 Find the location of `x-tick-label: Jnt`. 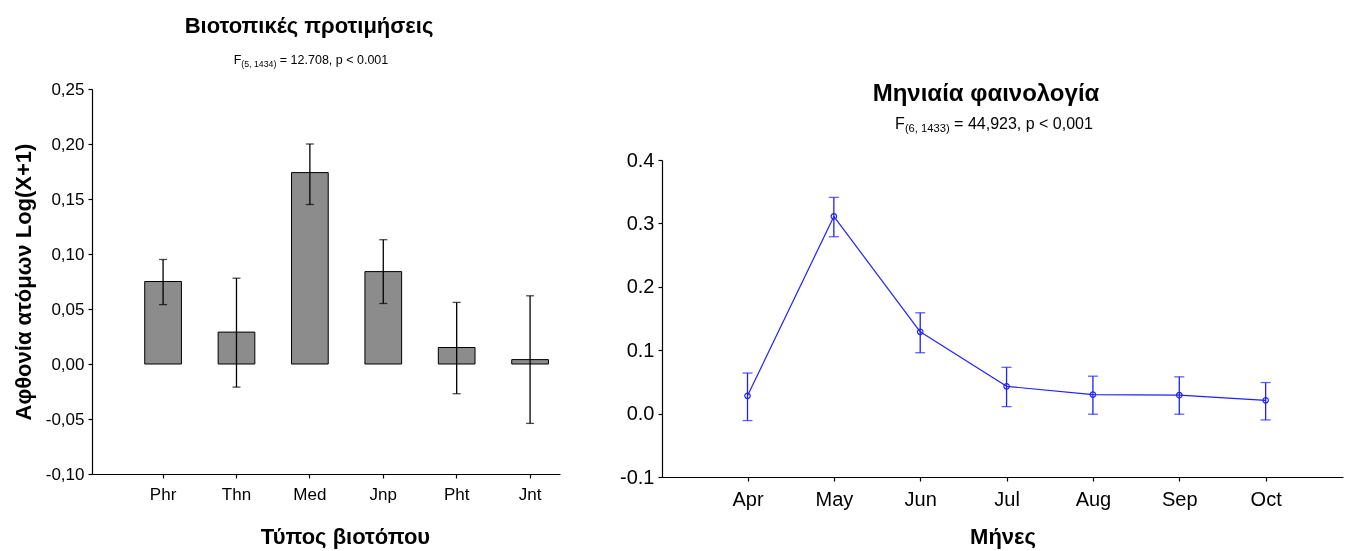

x-tick-label: Jnt is located at coordinates (530, 494).